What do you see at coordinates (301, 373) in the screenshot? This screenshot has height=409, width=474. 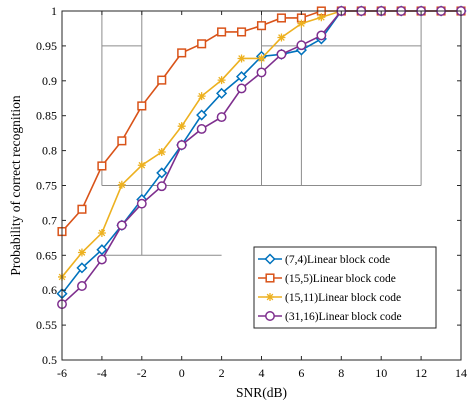 I see `x-tick-label: 6` at bounding box center [301, 373].